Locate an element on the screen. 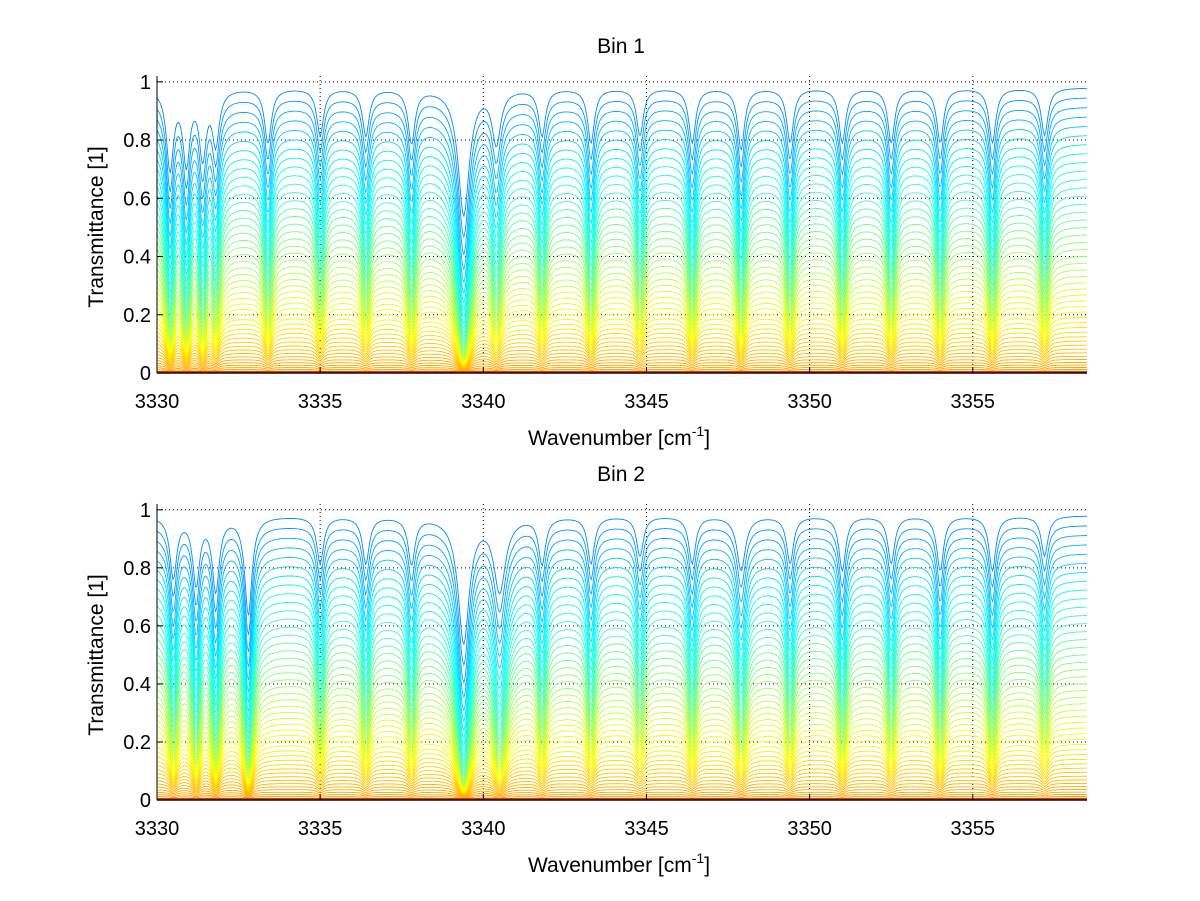 This screenshot has width=1200, height=901. x-axis-label-close: ] is located at coordinates (707, 438).